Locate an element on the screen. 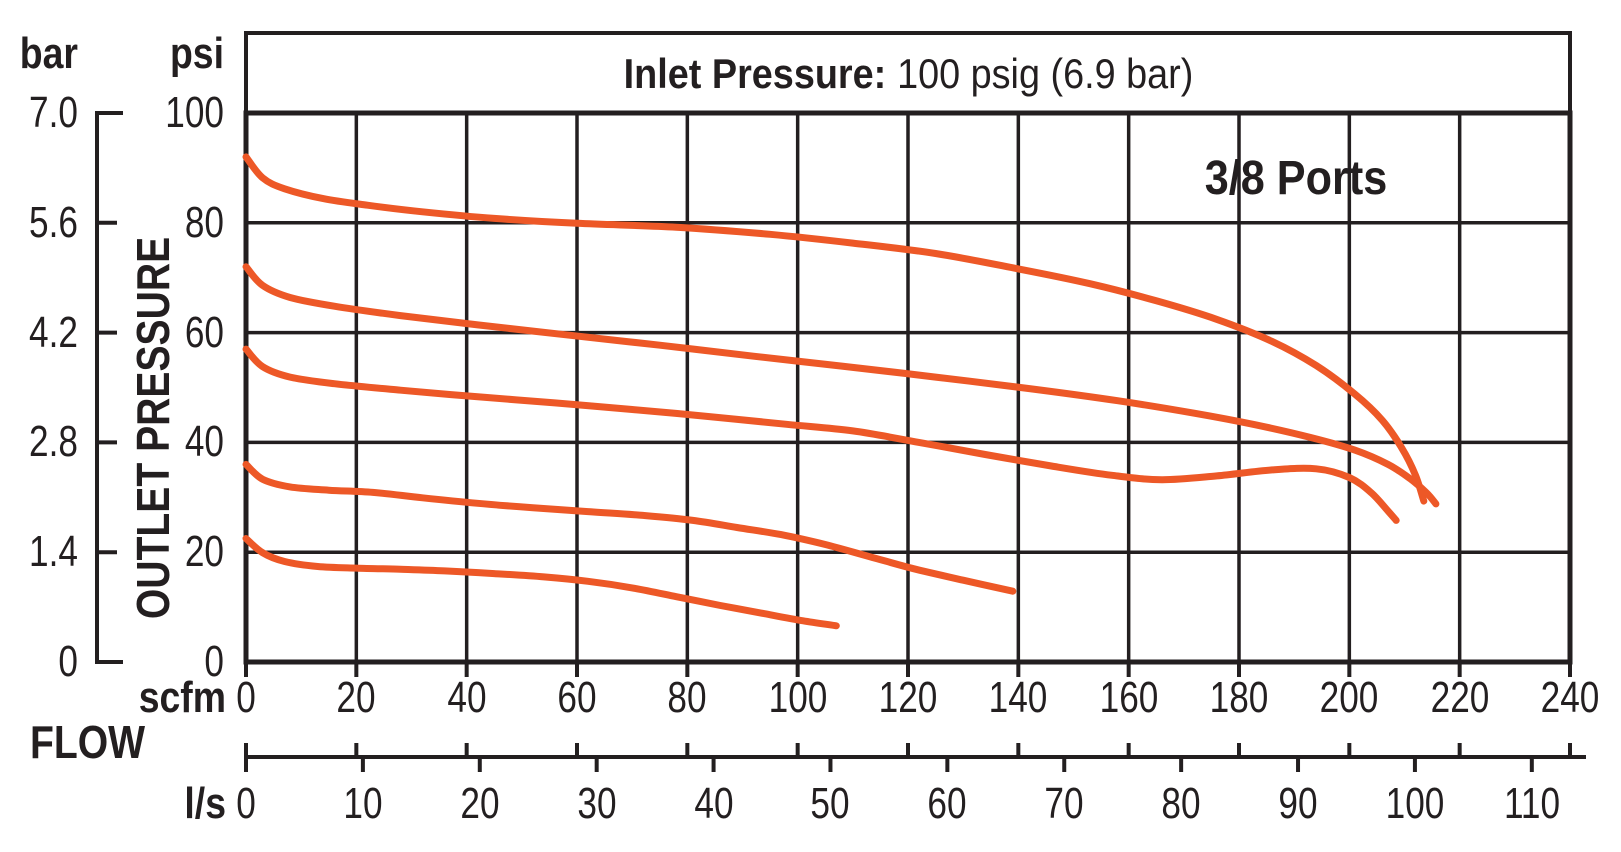  title-label: Inlet Pressure: is located at coordinates (754, 73).